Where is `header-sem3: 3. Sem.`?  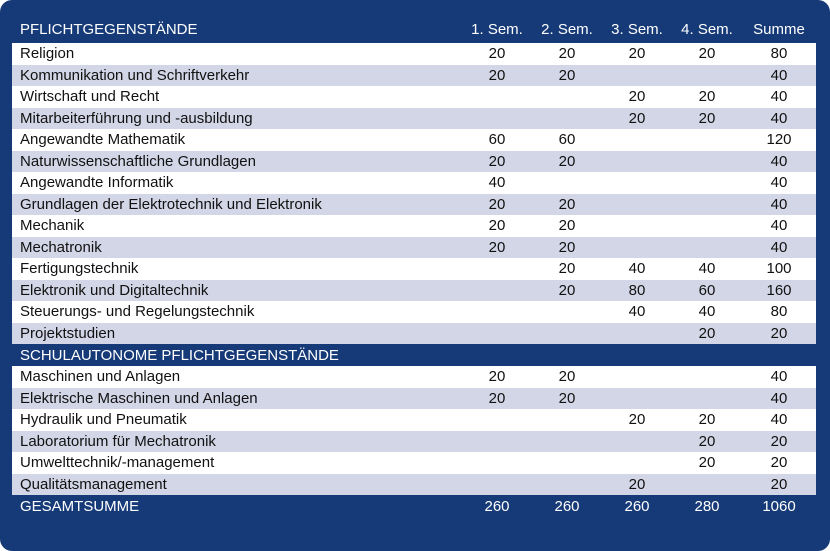 header-sem3: 3. Sem. is located at coordinates (637, 29).